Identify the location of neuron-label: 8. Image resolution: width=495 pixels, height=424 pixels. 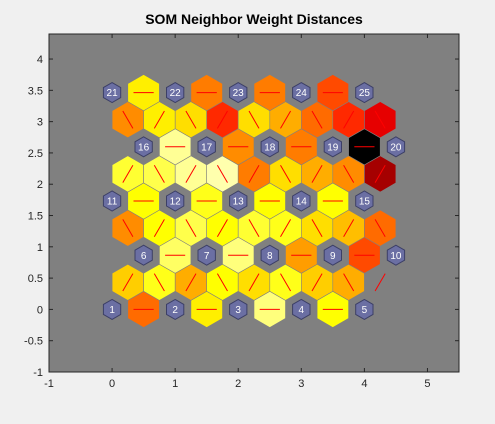
(270, 256).